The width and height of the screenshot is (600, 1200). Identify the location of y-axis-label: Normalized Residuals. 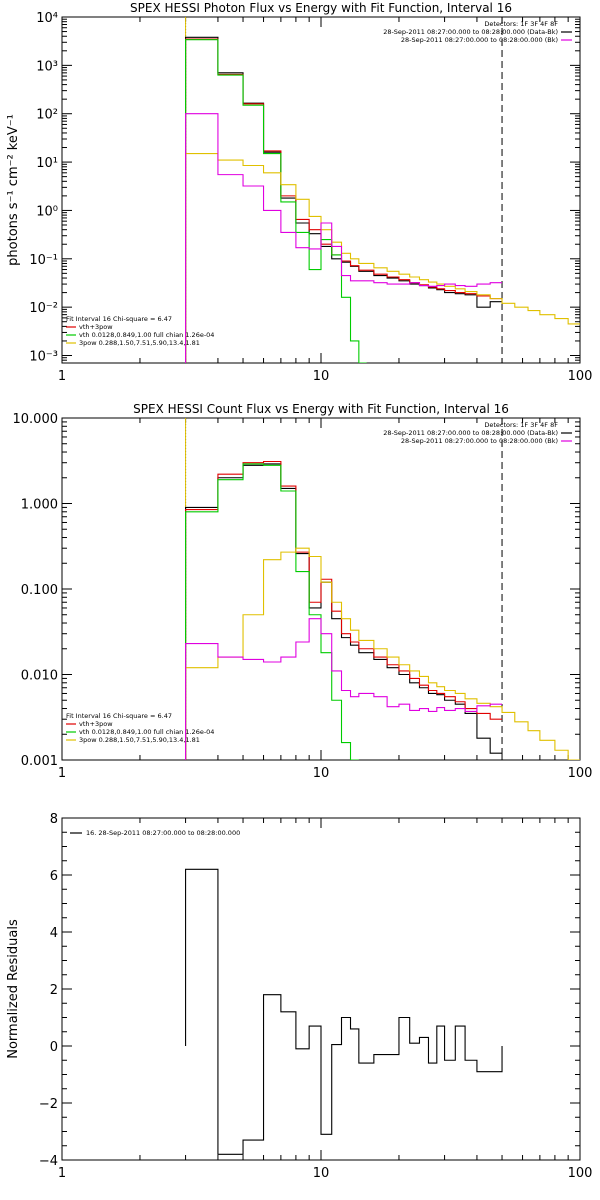
(13, 989).